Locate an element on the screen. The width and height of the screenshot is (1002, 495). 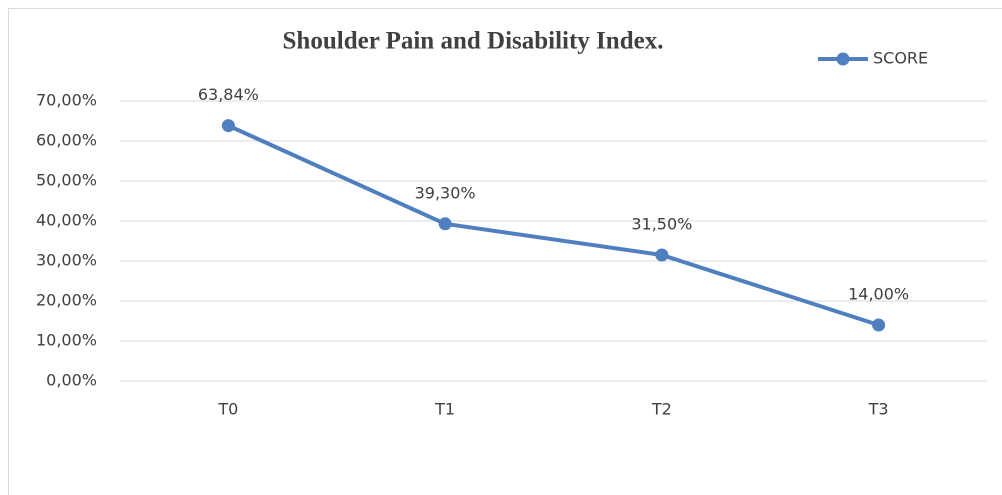
y-tick-label: 50,00% is located at coordinates (66, 180).